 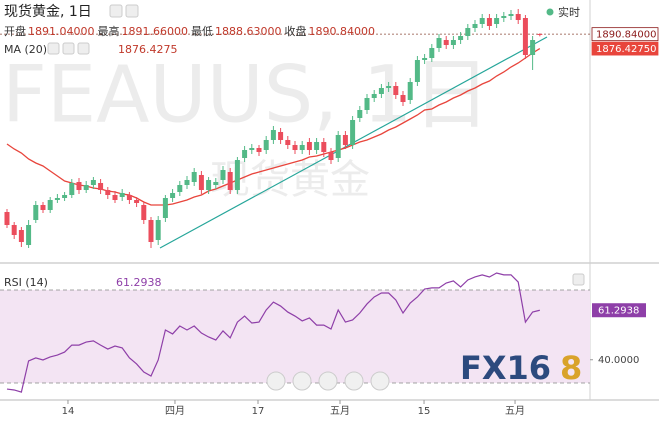 What do you see at coordinates (175, 411) in the screenshot?
I see `x-tick-label: 四月` at bounding box center [175, 411].